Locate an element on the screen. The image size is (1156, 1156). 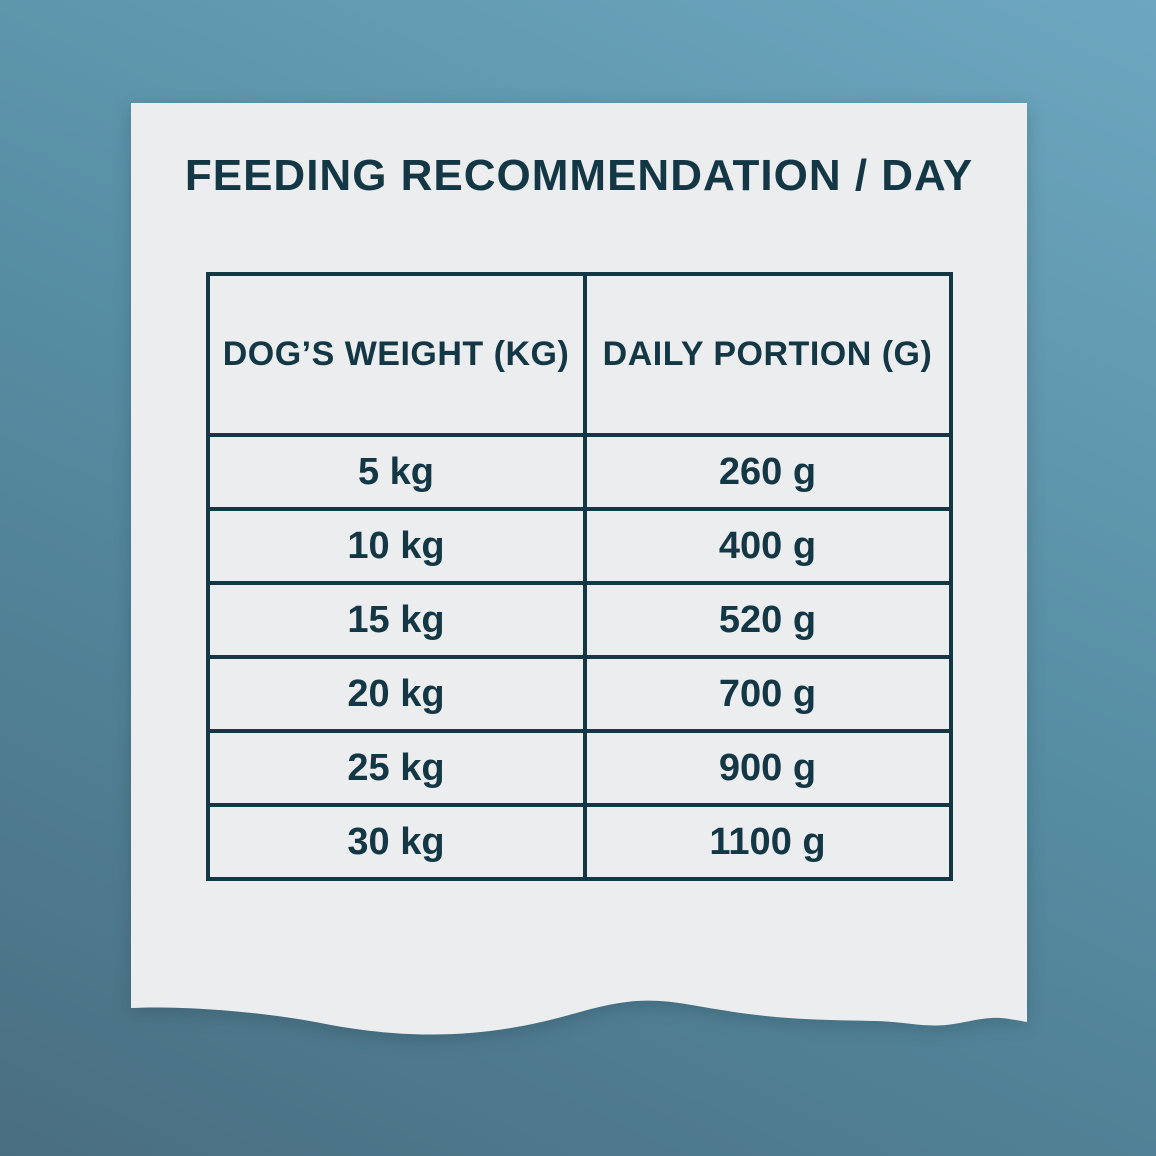
portion-cell: 700 g is located at coordinates (767, 694).